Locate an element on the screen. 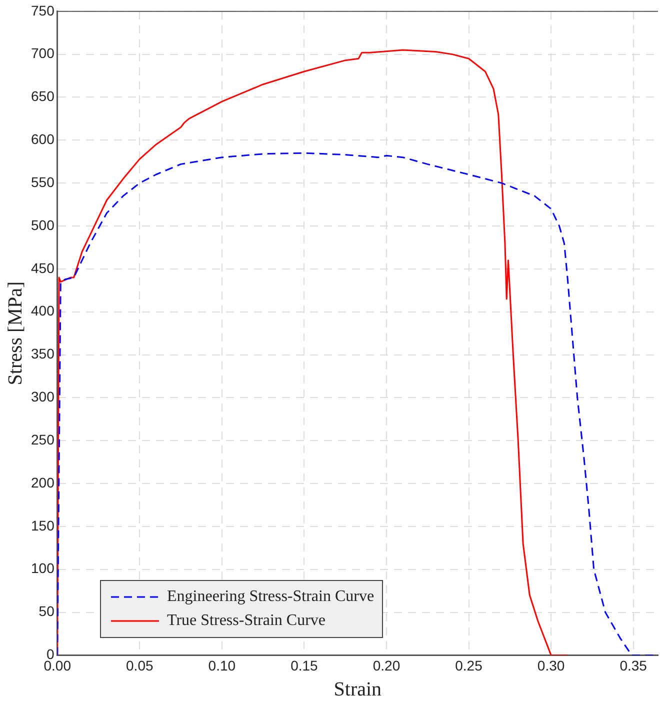 The height and width of the screenshot is (706, 660). x-tick-label: 0.25 is located at coordinates (469, 665).